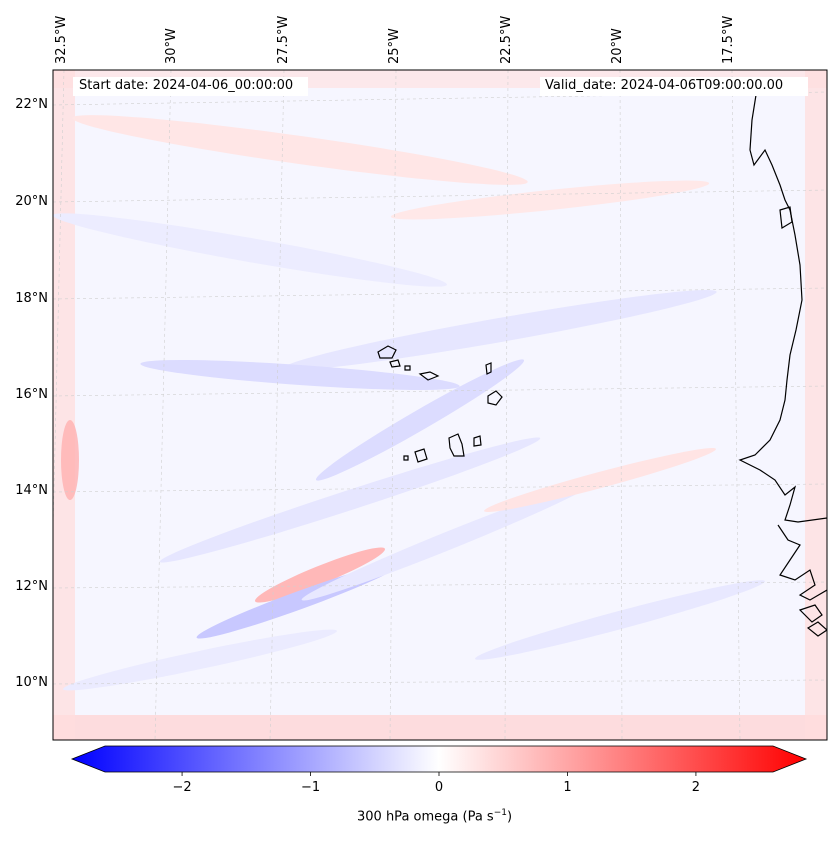 The image size is (837, 843). What do you see at coordinates (394, 46) in the screenshot?
I see `lon-label: 25°W` at bounding box center [394, 46].